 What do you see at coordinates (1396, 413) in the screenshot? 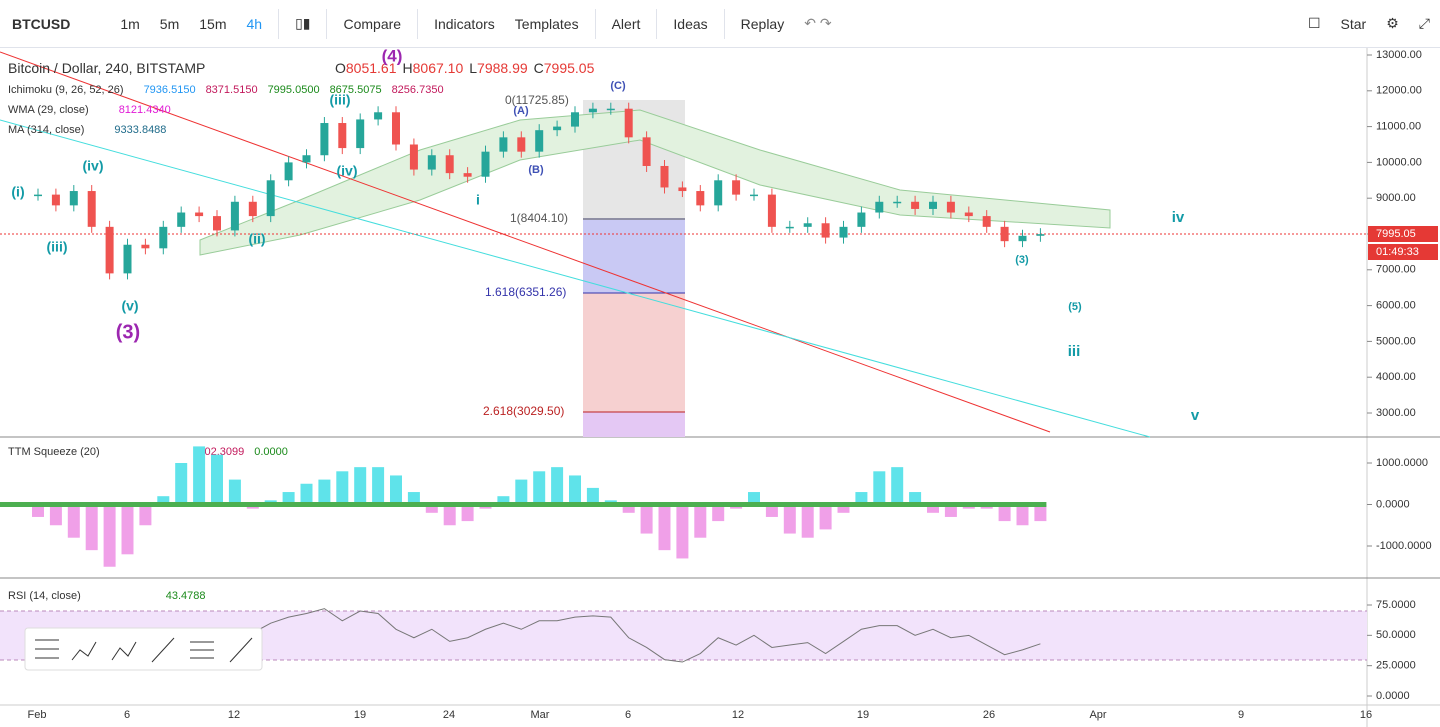
I see `y-tick-label: 3000.00` at bounding box center [1396, 413].